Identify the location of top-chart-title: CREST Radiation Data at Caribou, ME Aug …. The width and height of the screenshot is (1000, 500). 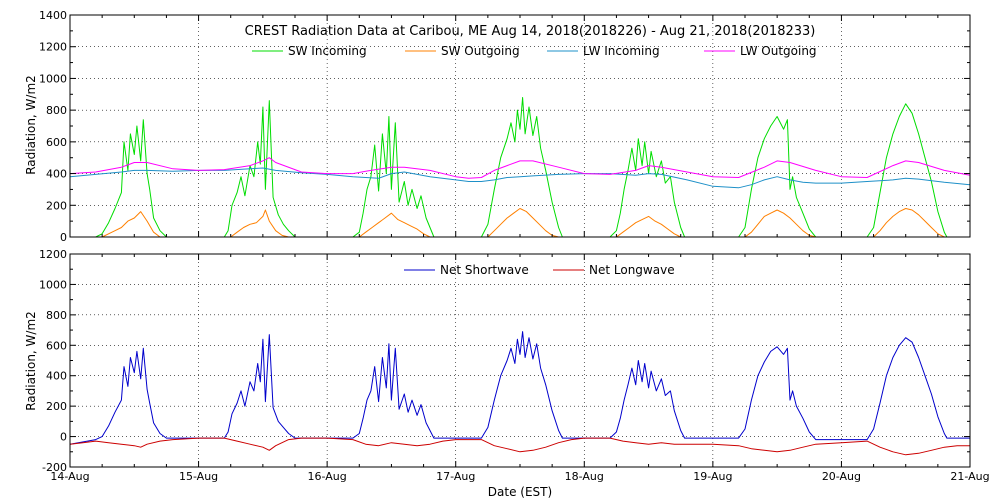
(530, 31).